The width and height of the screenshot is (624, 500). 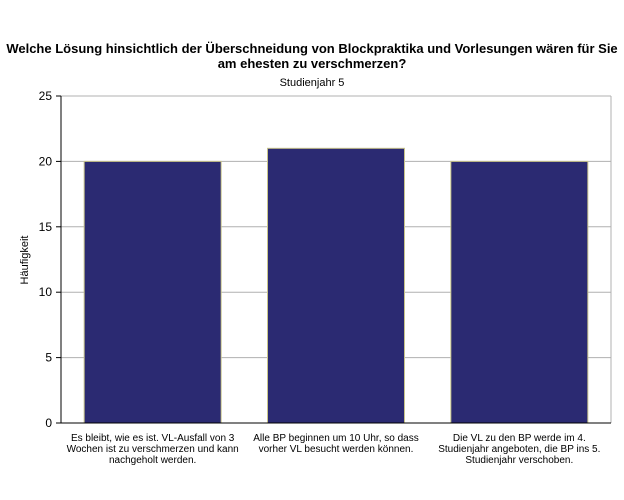 I want to click on y-tick-label: 15, so click(x=46, y=227).